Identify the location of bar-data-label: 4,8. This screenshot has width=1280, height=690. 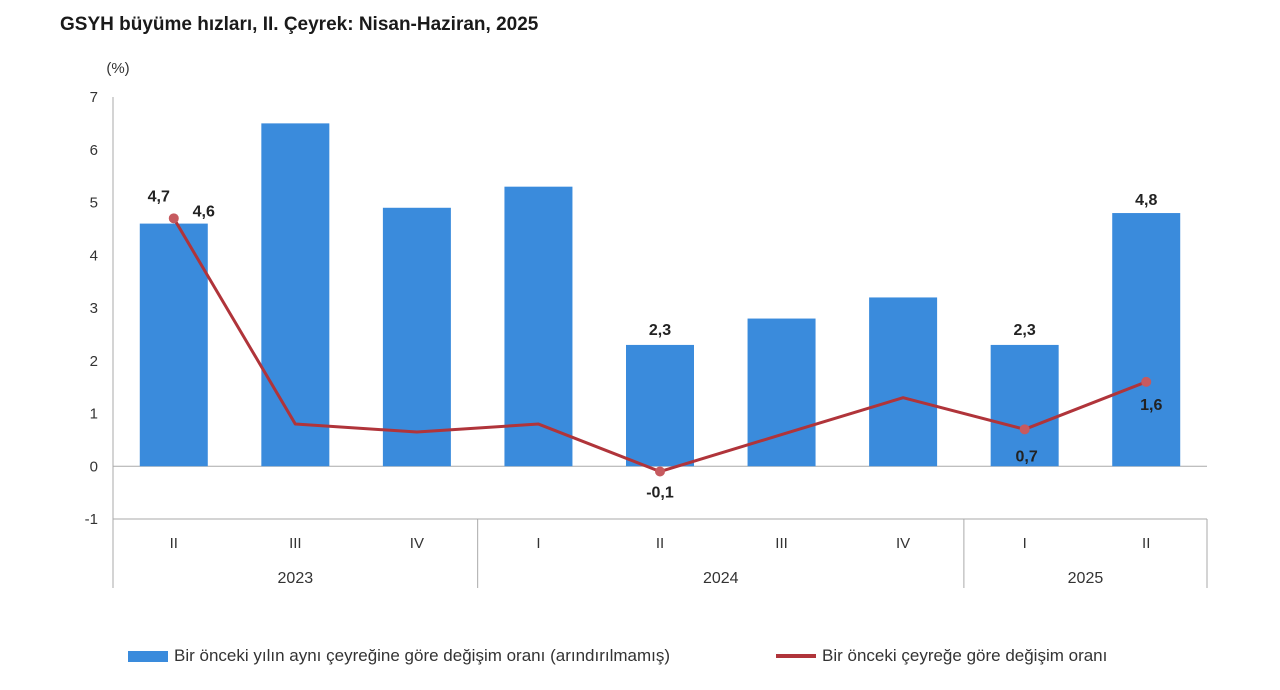
(1146, 200).